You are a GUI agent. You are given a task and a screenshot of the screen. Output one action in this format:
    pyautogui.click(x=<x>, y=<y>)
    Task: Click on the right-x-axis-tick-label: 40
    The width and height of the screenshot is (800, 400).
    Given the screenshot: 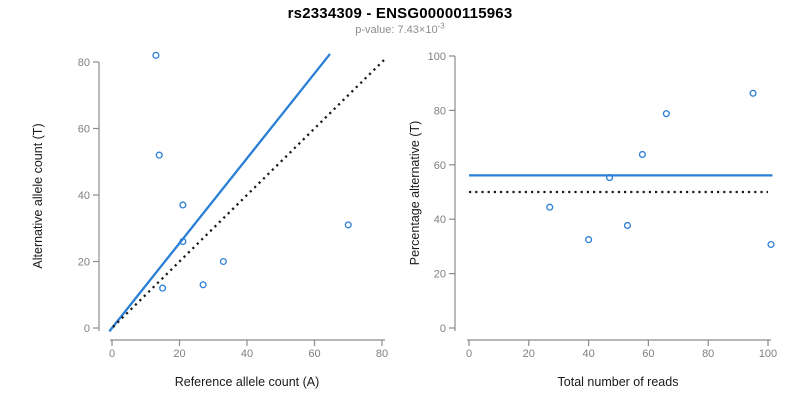 What is the action you would take?
    pyautogui.click(x=588, y=354)
    